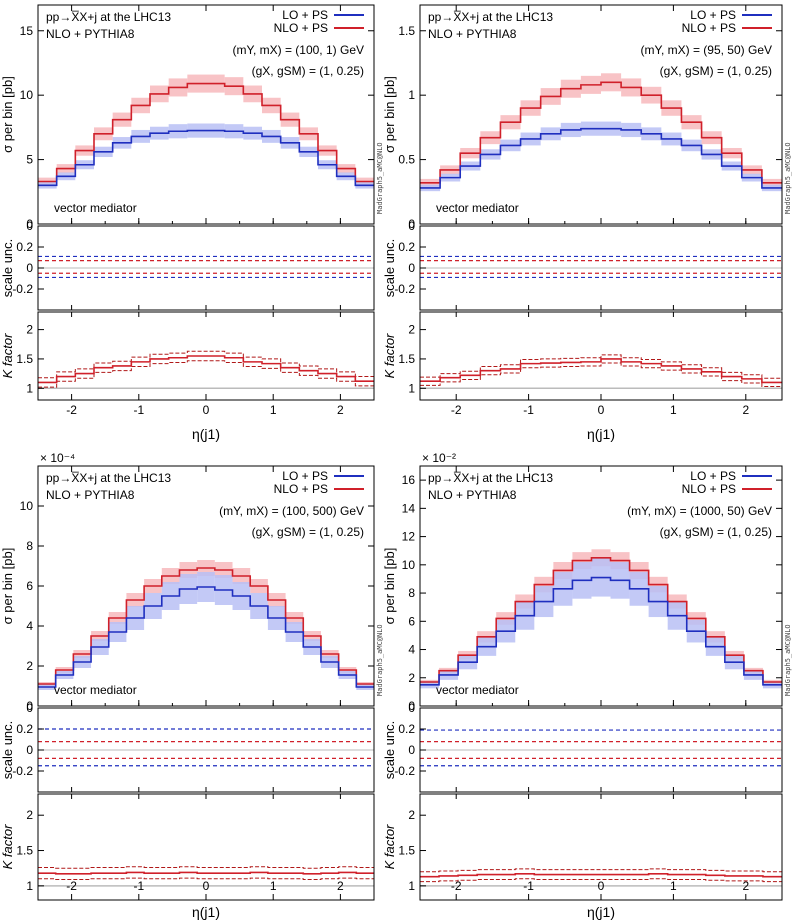 This screenshot has width=796, height=923. What do you see at coordinates (57, 458) in the screenshot?
I see `axis-multiplier: × 10⁻⁴` at bounding box center [57, 458].